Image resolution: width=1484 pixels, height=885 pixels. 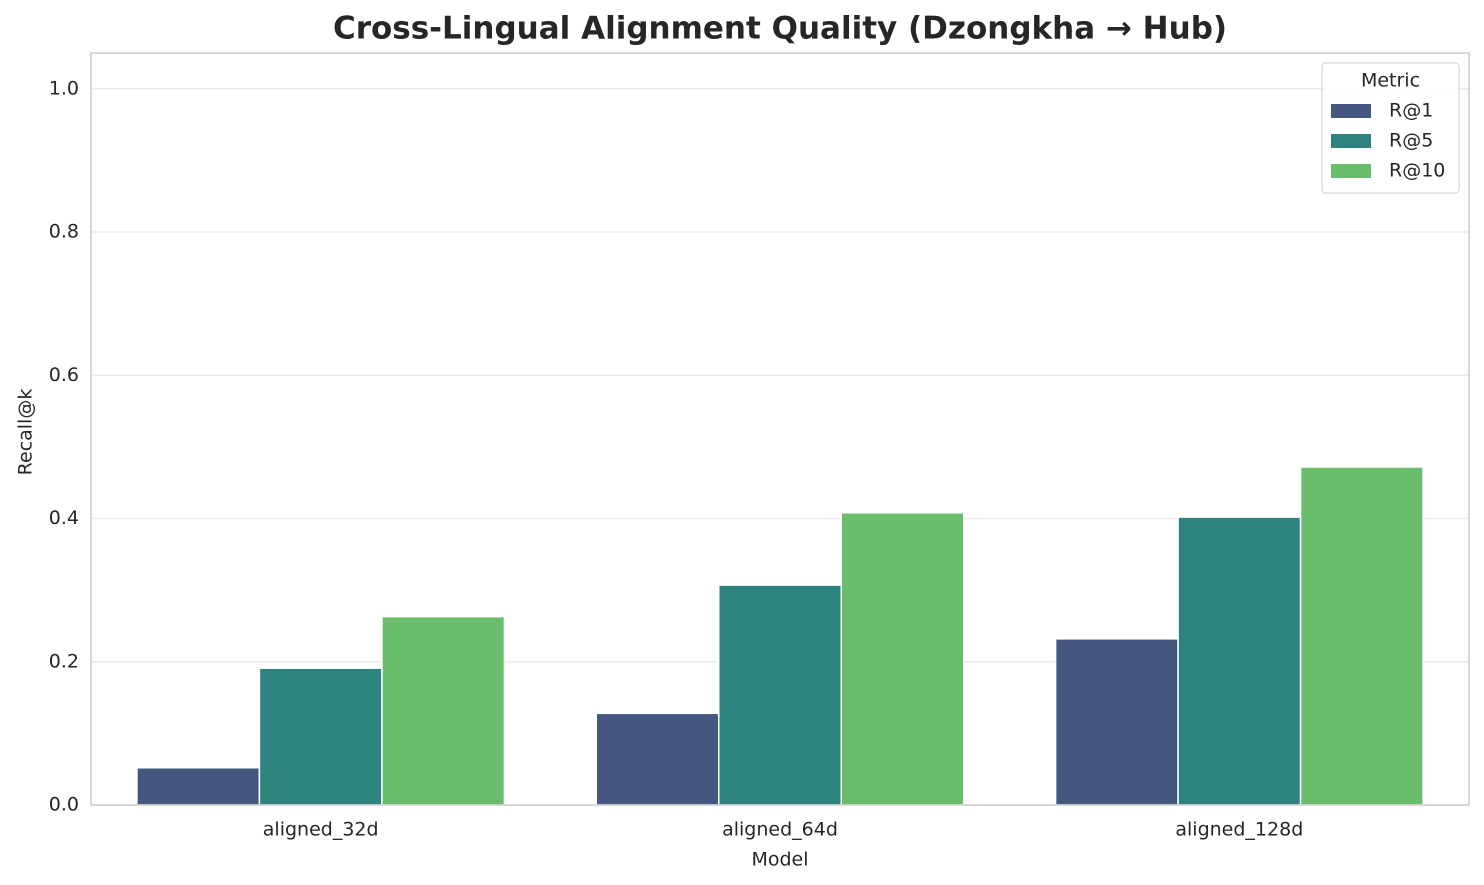 I want to click on legend-label: R@10, so click(x=1417, y=171).